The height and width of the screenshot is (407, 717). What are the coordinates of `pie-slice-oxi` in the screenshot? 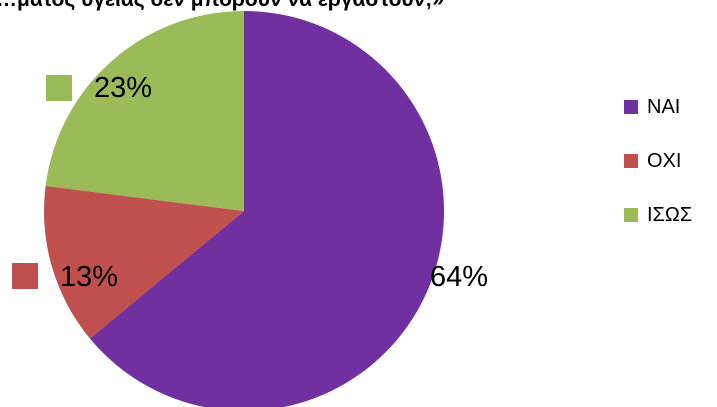 It's located at (144, 262).